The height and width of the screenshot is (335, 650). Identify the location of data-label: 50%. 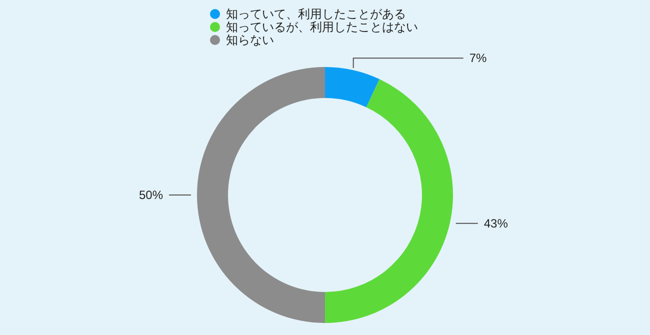
(151, 195).